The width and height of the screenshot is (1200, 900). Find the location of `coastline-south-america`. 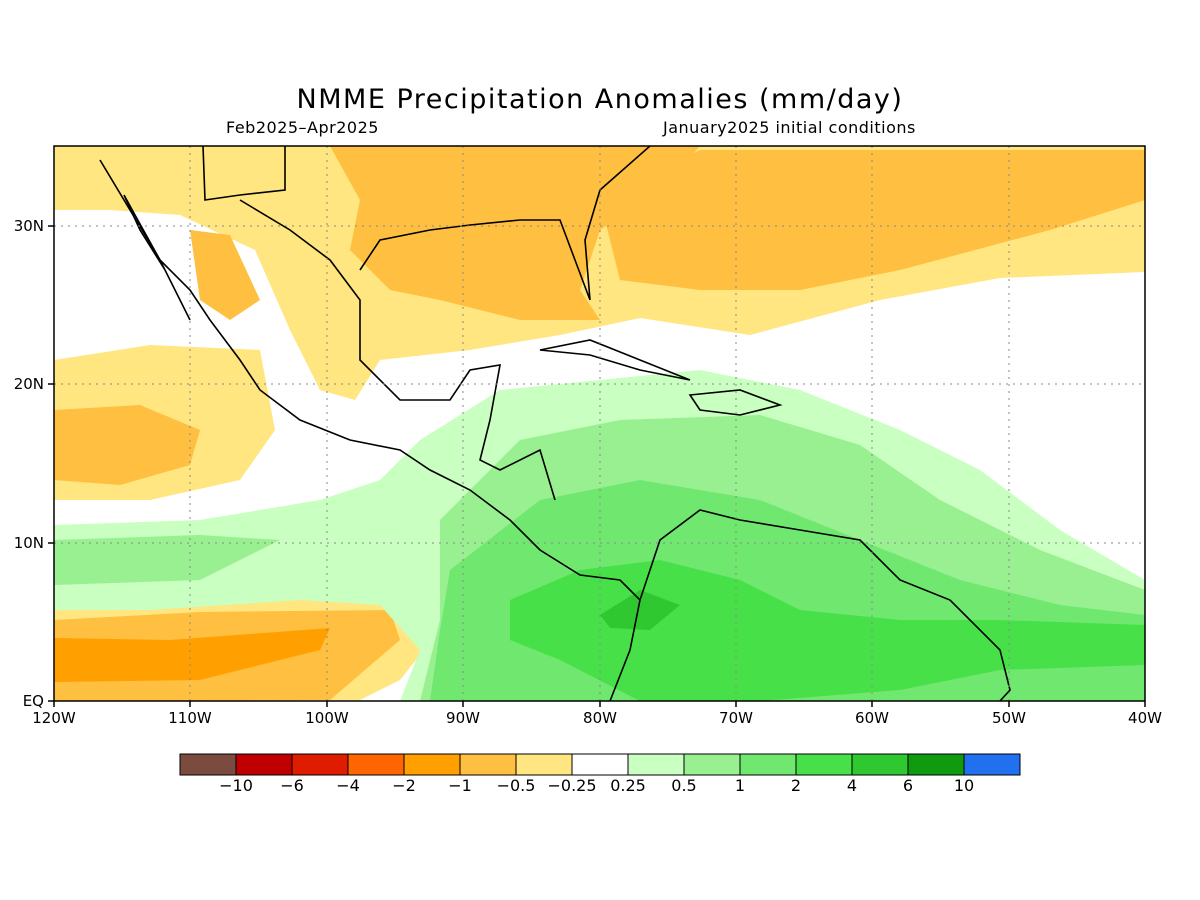

coastline-south-america is located at coordinates (810, 605).